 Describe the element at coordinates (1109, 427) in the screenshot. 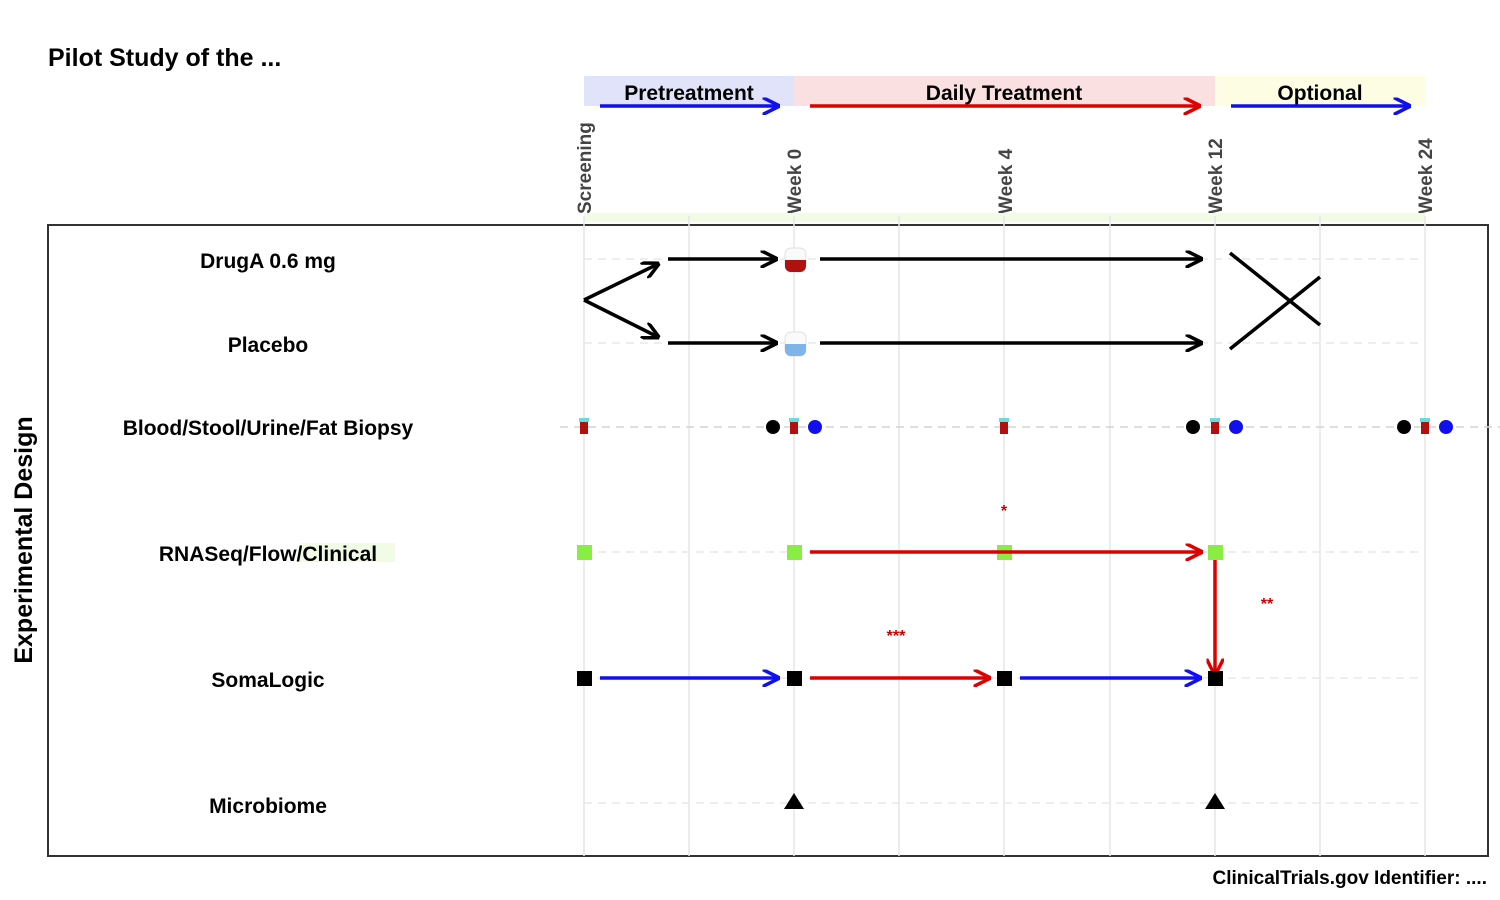

I see `sample-dots` at that location.